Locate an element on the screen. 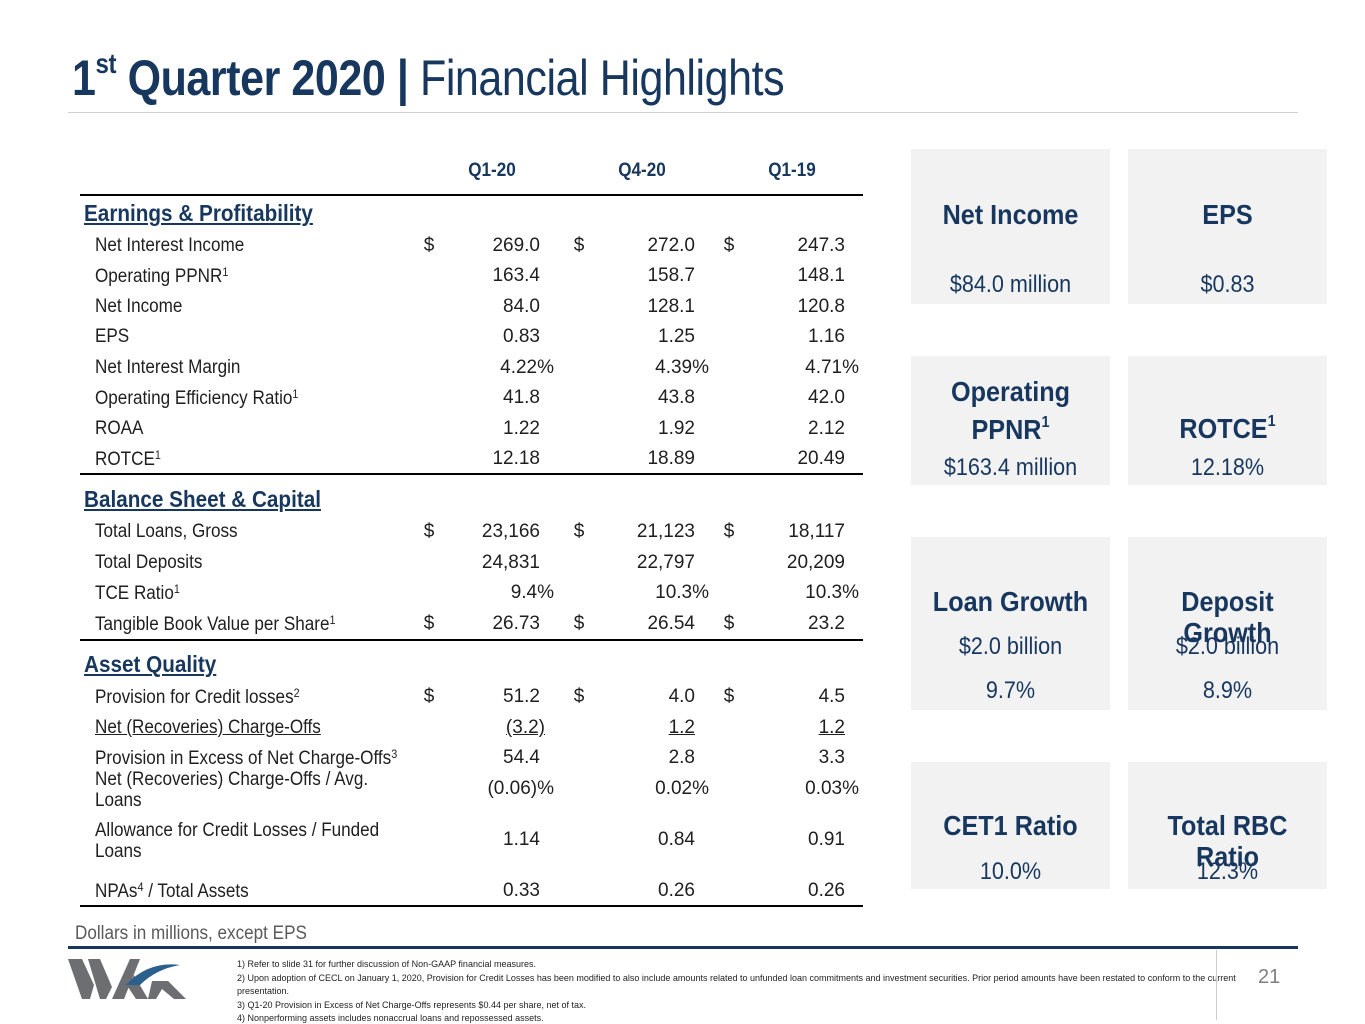 The height and width of the screenshot is (1024, 1365). row-label: Net (Recoveries) Charge-Offs is located at coordinates (208, 727).